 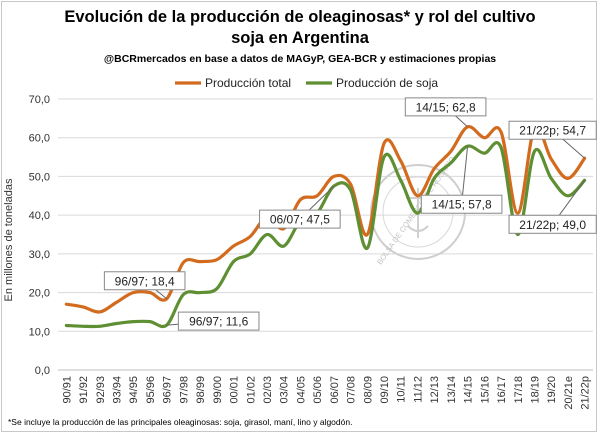 What do you see at coordinates (235, 390) in the screenshot?
I see `x-tick-label: 00/01` at bounding box center [235, 390].